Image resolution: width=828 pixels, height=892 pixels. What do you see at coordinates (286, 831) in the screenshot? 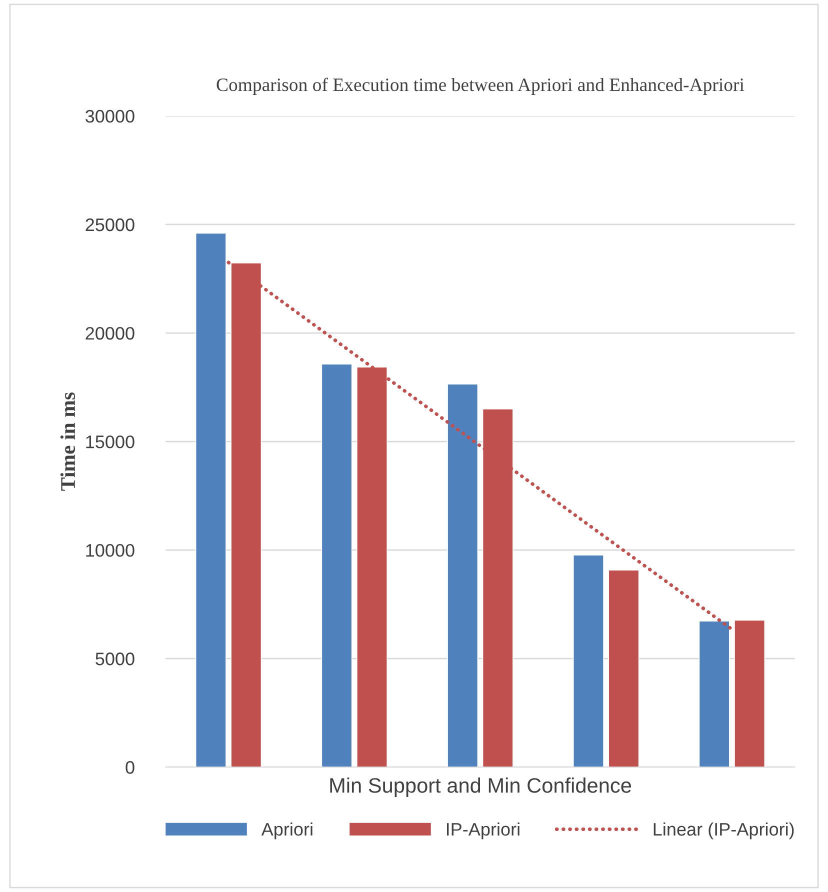
I see `legend-label: Apriori` at bounding box center [286, 831].